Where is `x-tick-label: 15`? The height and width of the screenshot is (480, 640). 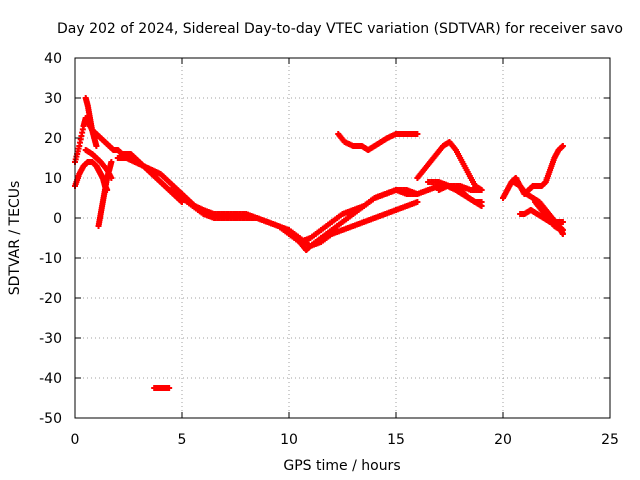
x-tick-label: 15 is located at coordinates (396, 440).